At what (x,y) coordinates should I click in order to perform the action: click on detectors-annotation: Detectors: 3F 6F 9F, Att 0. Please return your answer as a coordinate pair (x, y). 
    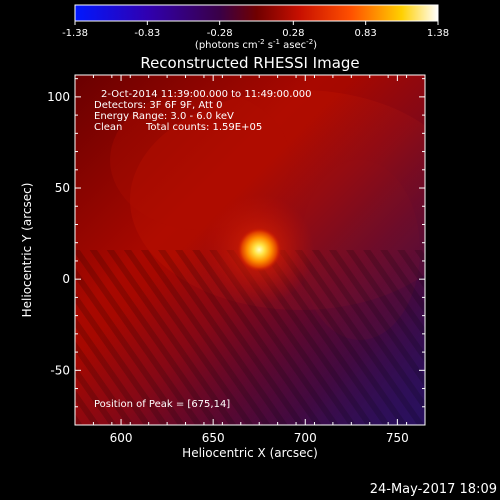
    Looking at the image, I should click on (158, 105).